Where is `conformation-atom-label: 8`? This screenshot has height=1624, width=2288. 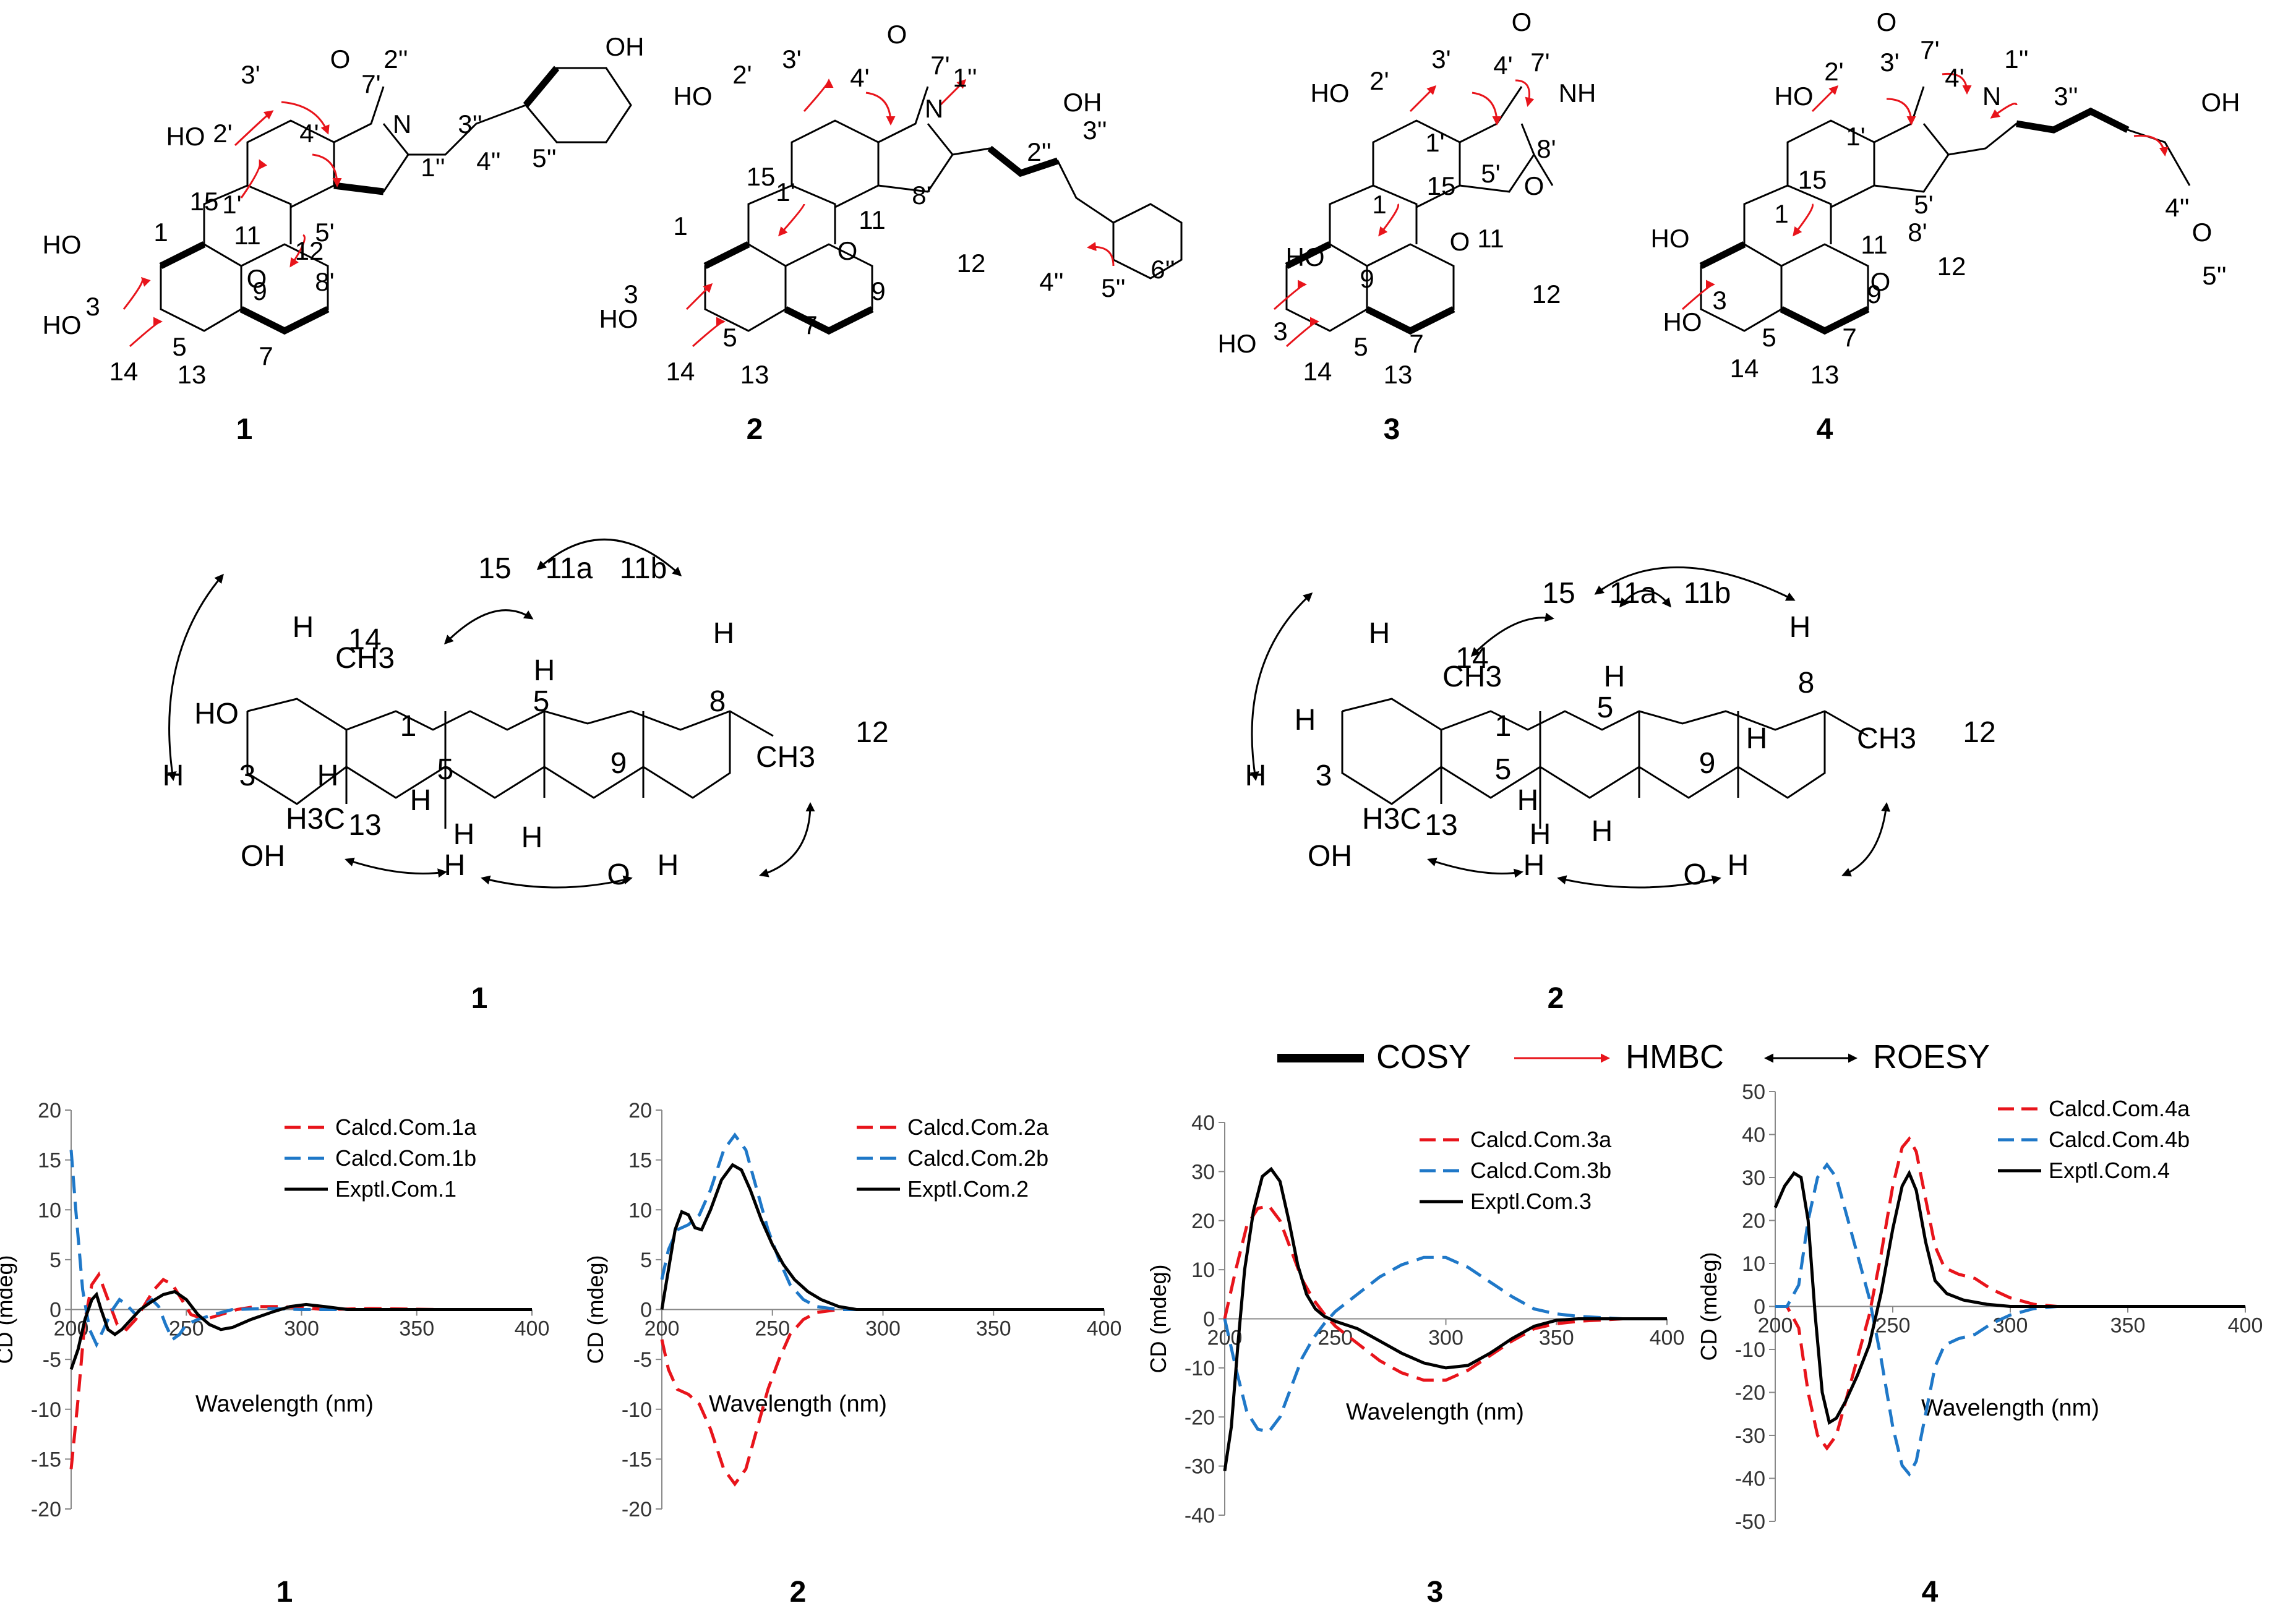 conformation-atom-label: 8 is located at coordinates (717, 701).